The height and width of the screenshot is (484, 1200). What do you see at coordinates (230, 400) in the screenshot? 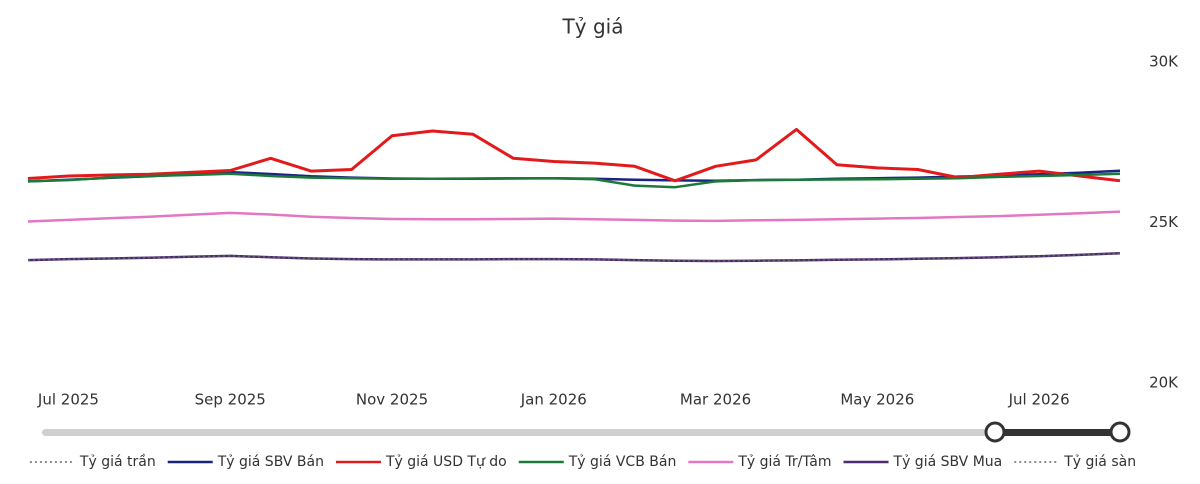
I see `x-tick-label: Sep 2025` at bounding box center [230, 400].